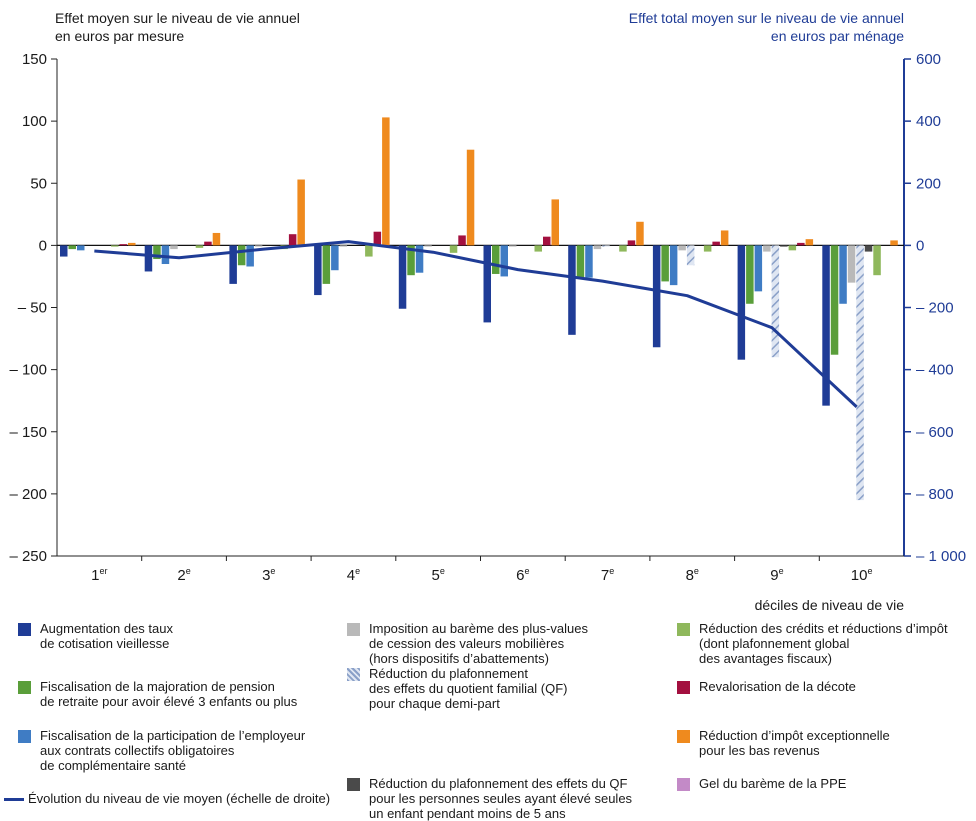  What do you see at coordinates (837, 36) in the screenshot?
I see `right-axis-title-line2: en euros par ménage` at bounding box center [837, 36].